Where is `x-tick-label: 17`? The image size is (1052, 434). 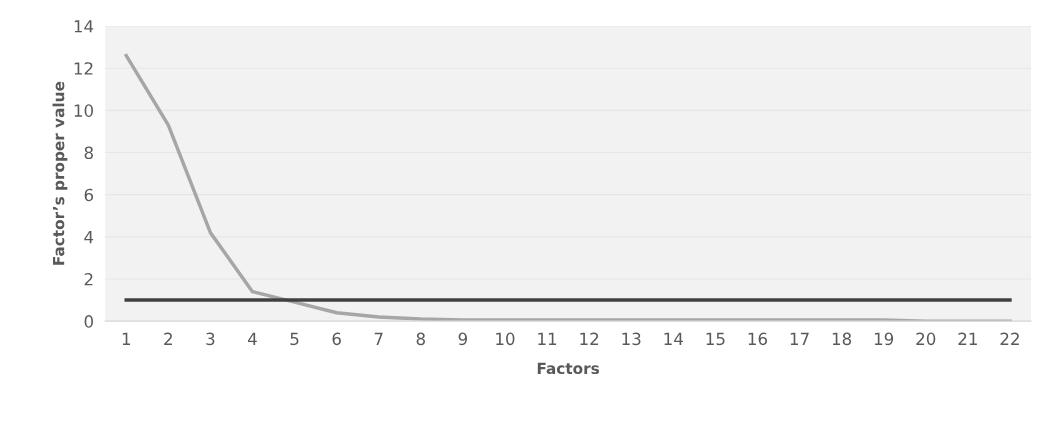 x-tick-label: 17 is located at coordinates (799, 338).